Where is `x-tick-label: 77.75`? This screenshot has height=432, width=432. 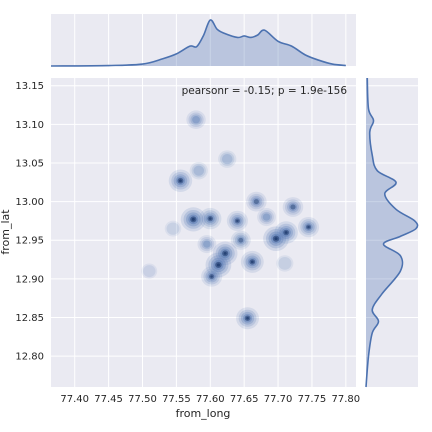
x-tick-label: 77.75 is located at coordinates (312, 399).